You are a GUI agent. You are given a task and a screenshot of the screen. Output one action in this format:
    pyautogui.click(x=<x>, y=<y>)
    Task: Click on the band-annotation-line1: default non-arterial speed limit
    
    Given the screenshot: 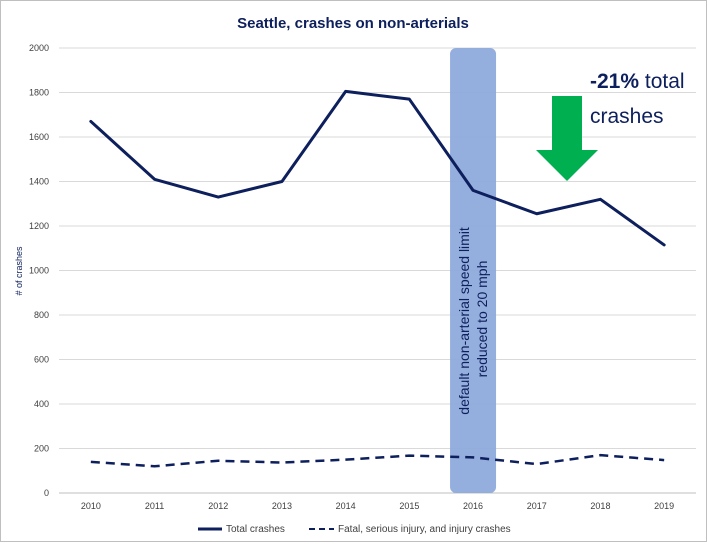 What is the action you would take?
    pyautogui.click(x=464, y=321)
    